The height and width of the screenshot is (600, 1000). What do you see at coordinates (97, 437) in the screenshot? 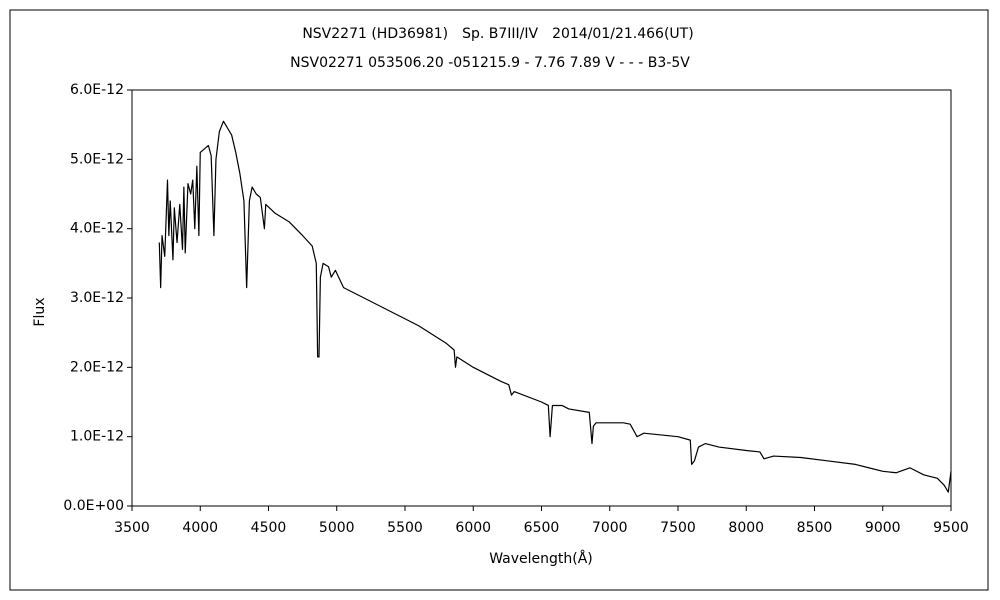
I see `y-tick-label: 1.0E-12` at bounding box center [97, 437].